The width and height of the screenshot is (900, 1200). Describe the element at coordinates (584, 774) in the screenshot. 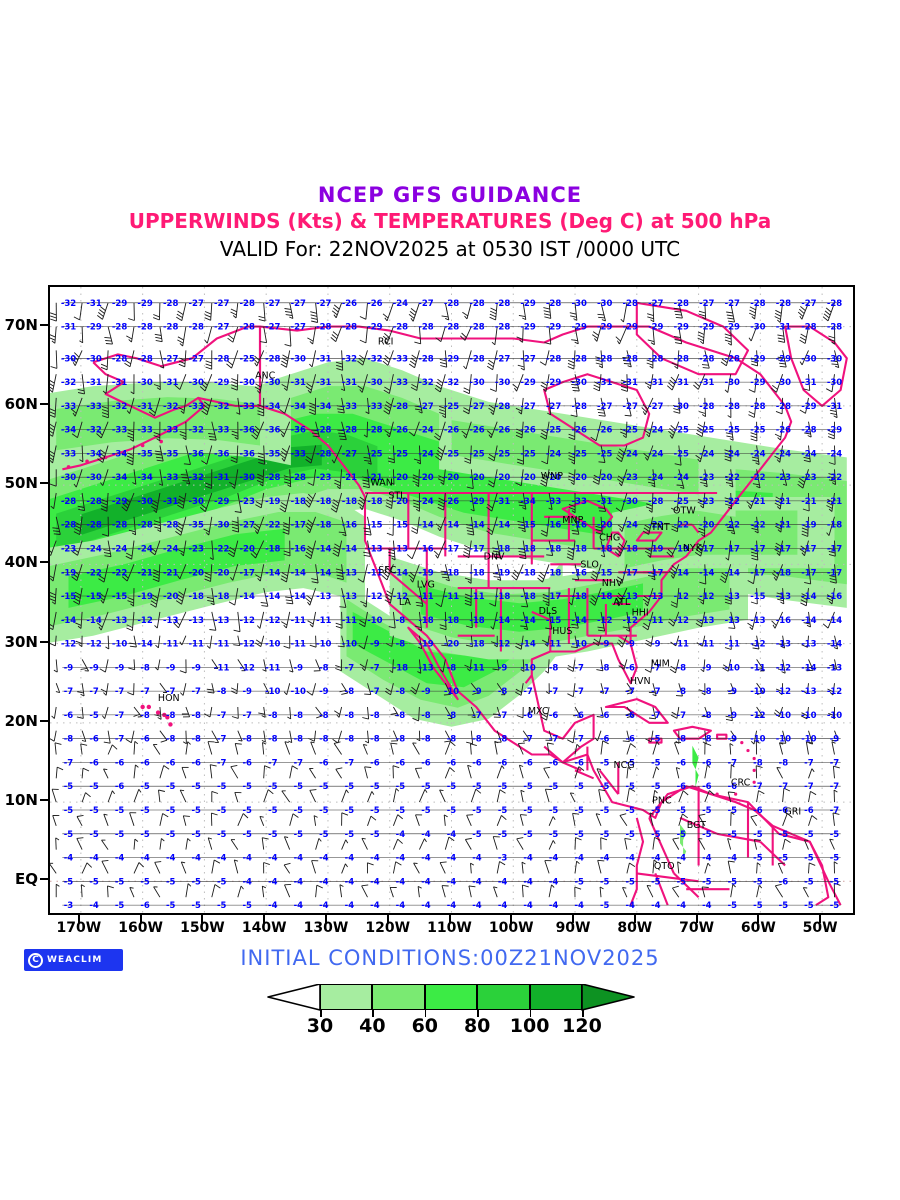

I see `coast-path` at that location.